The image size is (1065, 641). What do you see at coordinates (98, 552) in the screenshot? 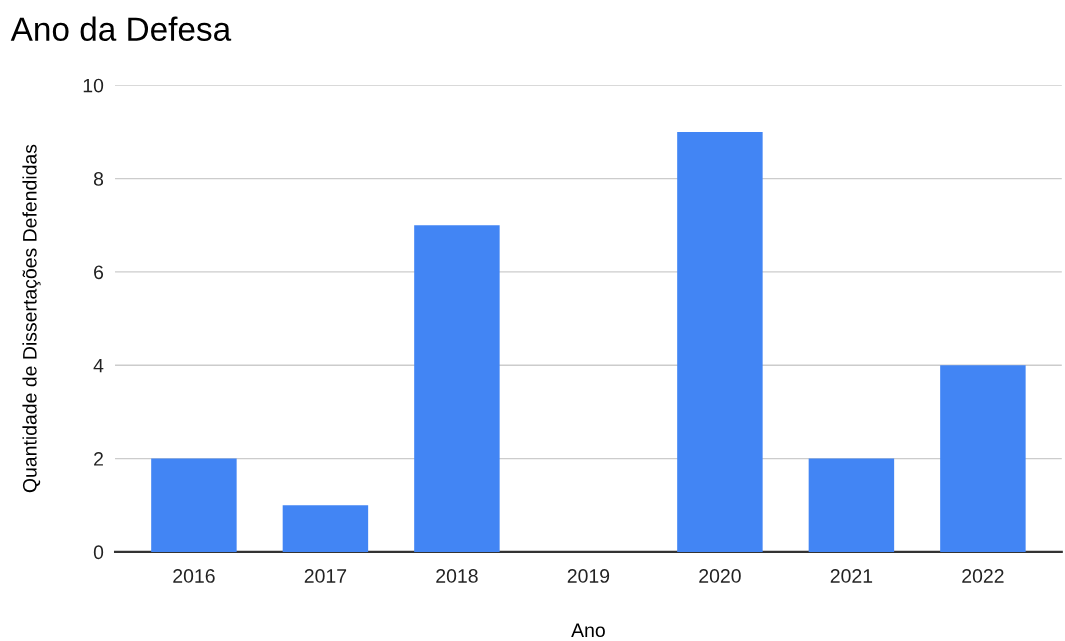
I see `y-tick-label: 0` at bounding box center [98, 552].